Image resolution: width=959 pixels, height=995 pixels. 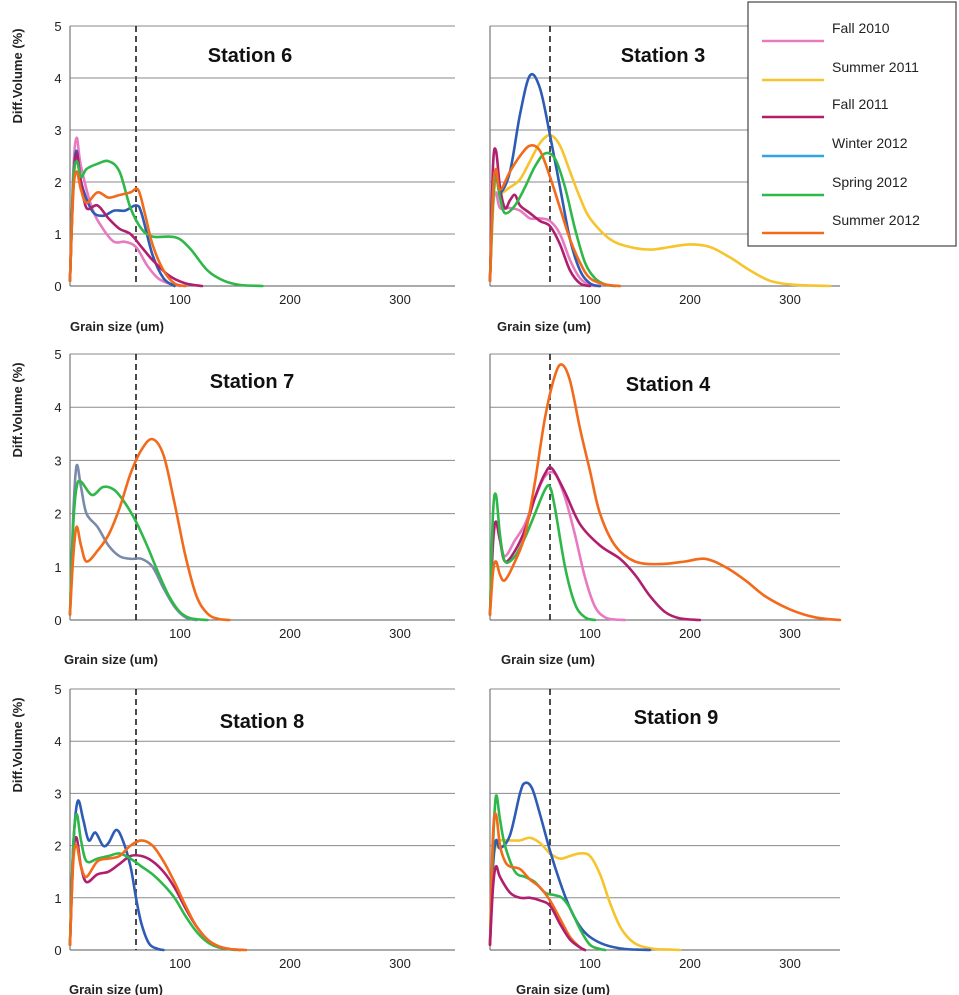 What do you see at coordinates (870, 182) in the screenshot?
I see `legend-entry-label: Spring 2012` at bounding box center [870, 182].